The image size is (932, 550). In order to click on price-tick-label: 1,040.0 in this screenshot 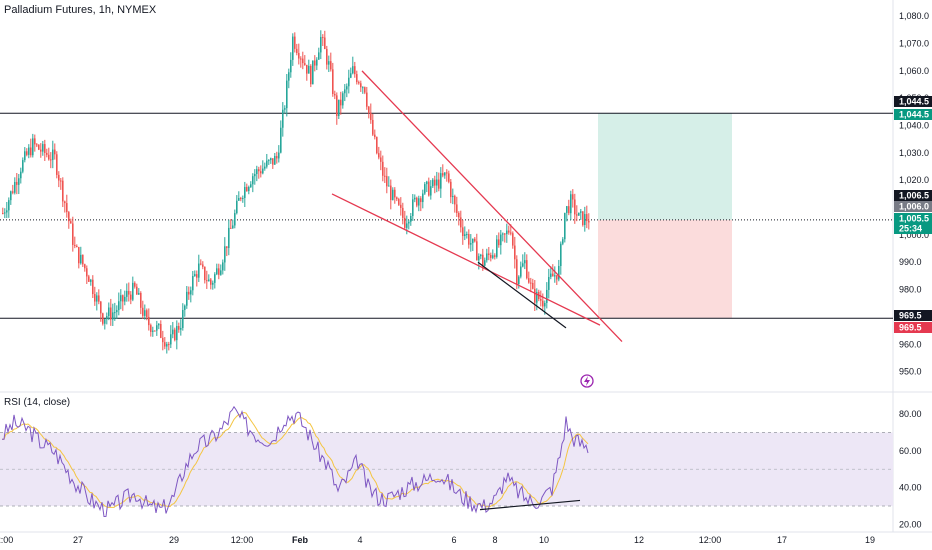, I will do `click(914, 126)`.